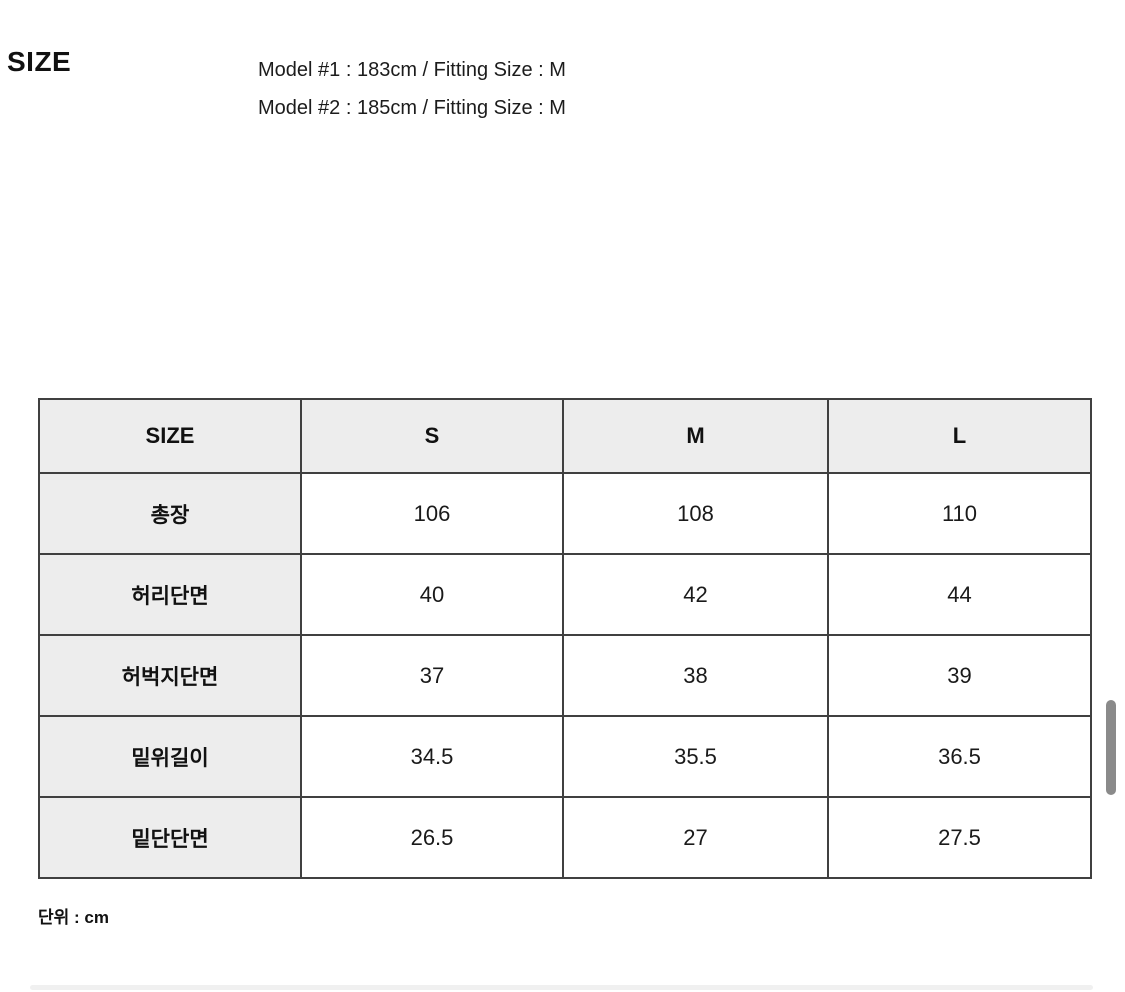 Image resolution: width=1125 pixels, height=992 pixels. Describe the element at coordinates (170, 756) in the screenshot. I see `row-label: 밑위길이` at that location.